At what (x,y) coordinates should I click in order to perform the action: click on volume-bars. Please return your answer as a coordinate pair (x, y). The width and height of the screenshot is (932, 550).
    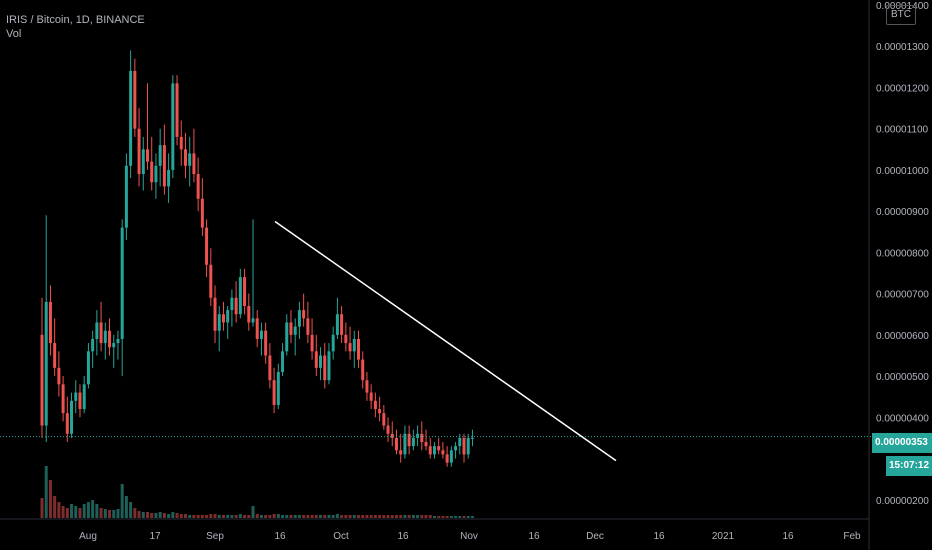
    Looking at the image, I should click on (257, 492).